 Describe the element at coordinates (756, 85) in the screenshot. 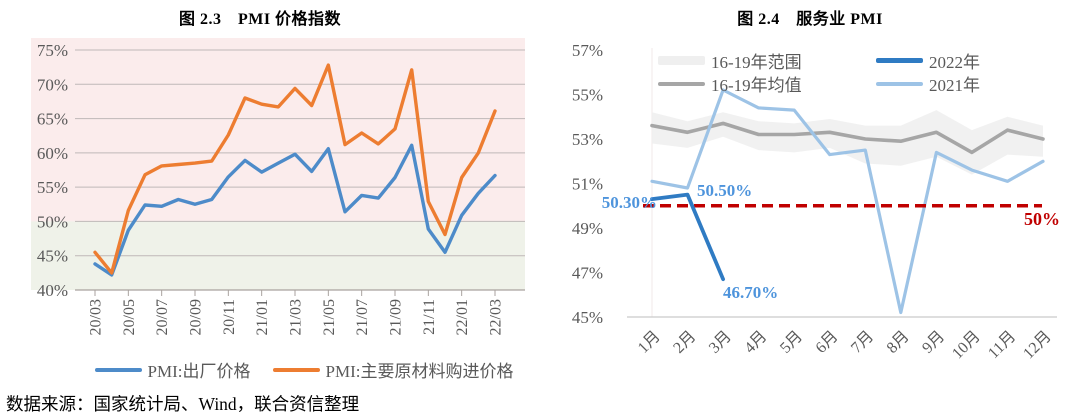

I see `legend-label-mean-16-19: 16-19年均值` at that location.